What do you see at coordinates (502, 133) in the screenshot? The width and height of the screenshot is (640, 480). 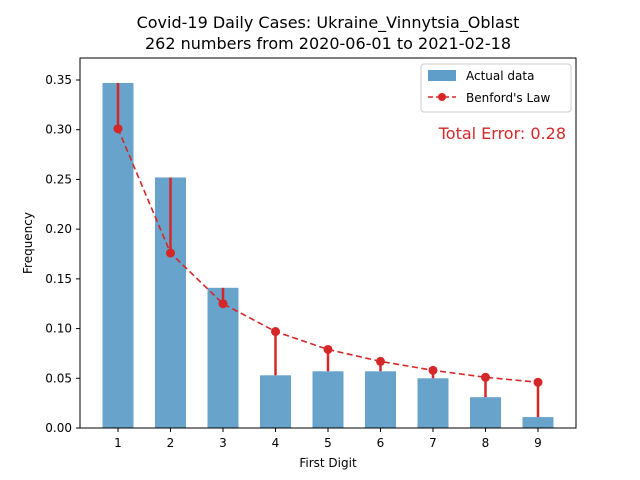 I see `total-error-annotation: Total Error: 0.28` at bounding box center [502, 133].